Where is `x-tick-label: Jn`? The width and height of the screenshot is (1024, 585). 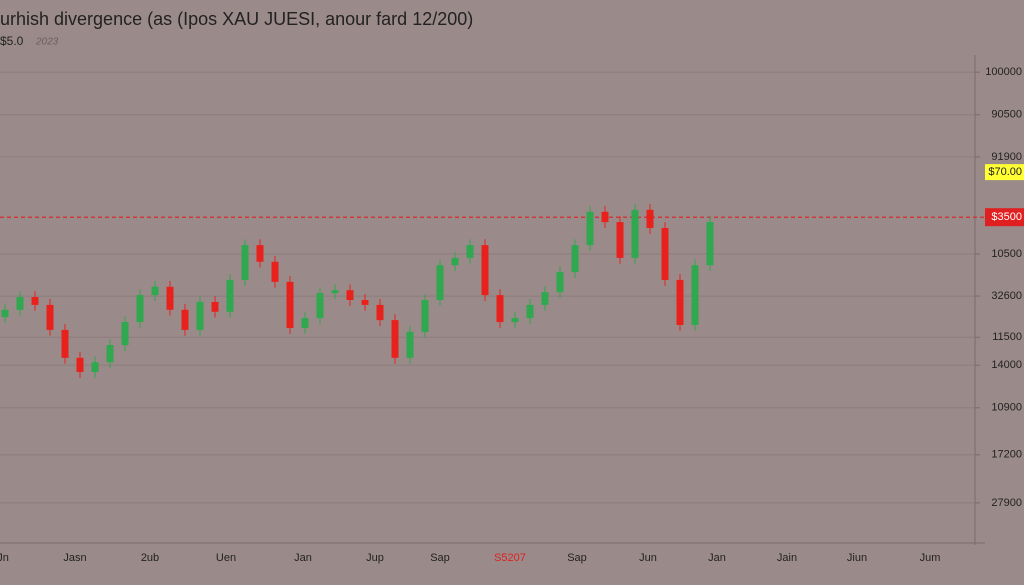 x-tick-label: Jn is located at coordinates (4, 558).